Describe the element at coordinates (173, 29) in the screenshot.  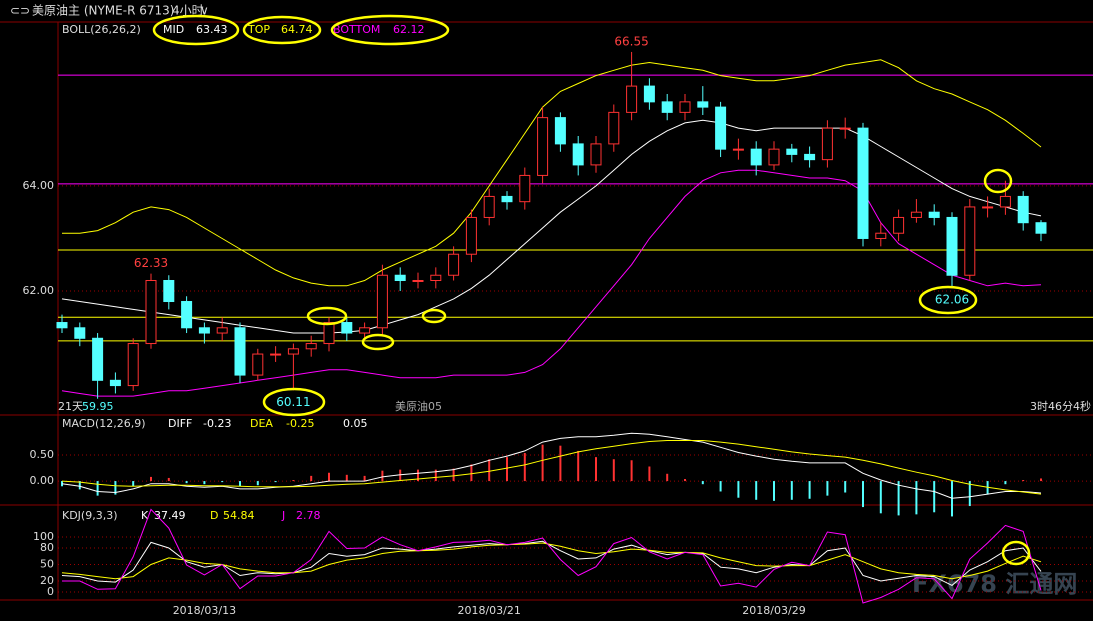
I see `legend-name: MID` at that location.